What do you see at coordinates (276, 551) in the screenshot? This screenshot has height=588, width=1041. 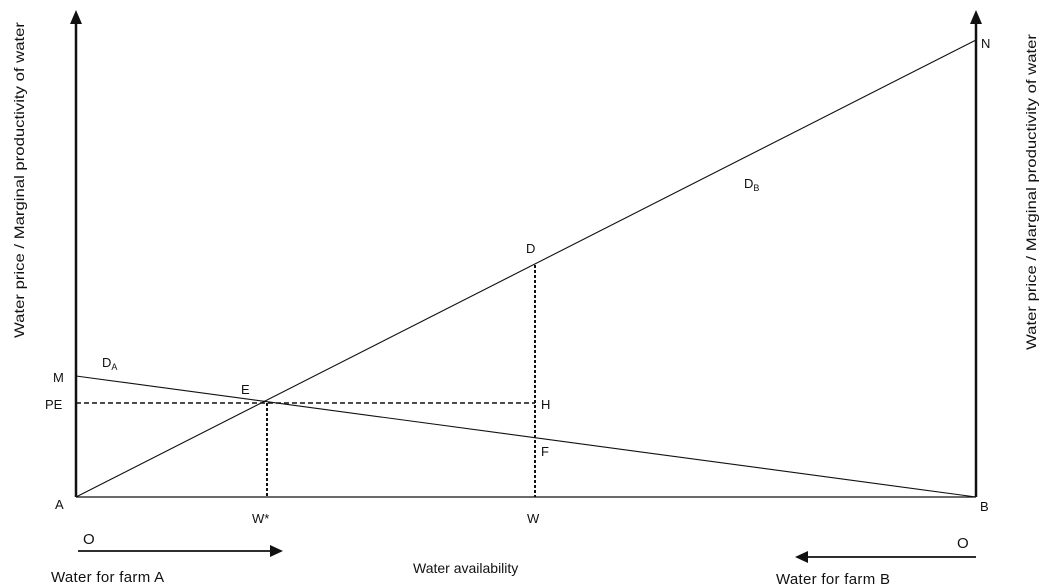 I see `arrow-farm-a-head` at bounding box center [276, 551].